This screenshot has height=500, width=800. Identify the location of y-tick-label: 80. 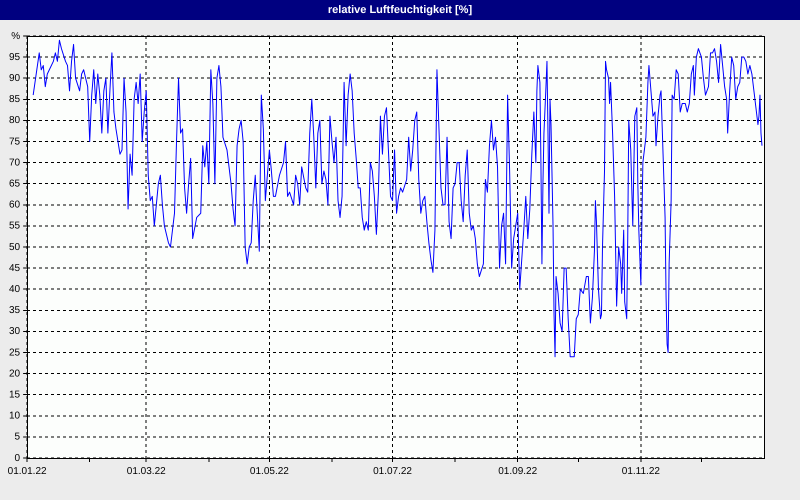
(15, 120).